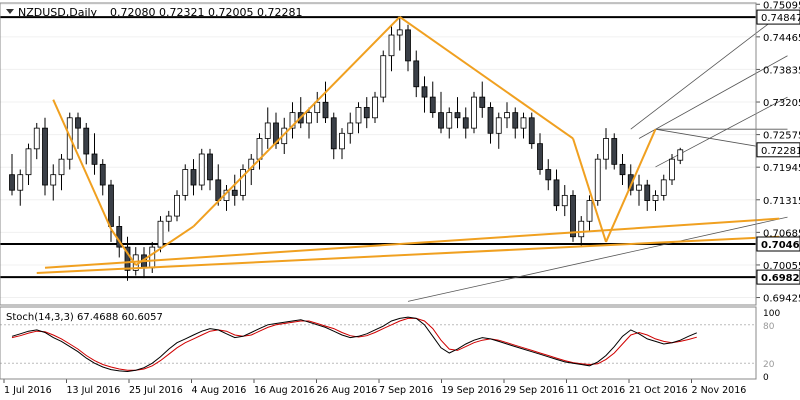 Image resolution: width=800 pixels, height=400 pixels. Describe the element at coordinates (94, 390) in the screenshot. I see `x-tick-label: 13 Jul 2016` at that location.